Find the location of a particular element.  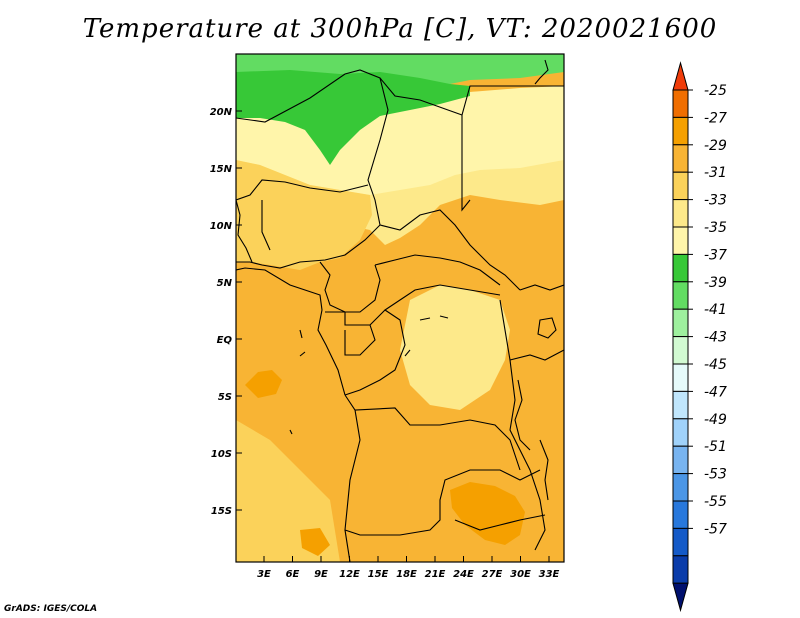

lon-tick-label: 30E is located at coordinates (520, 574).